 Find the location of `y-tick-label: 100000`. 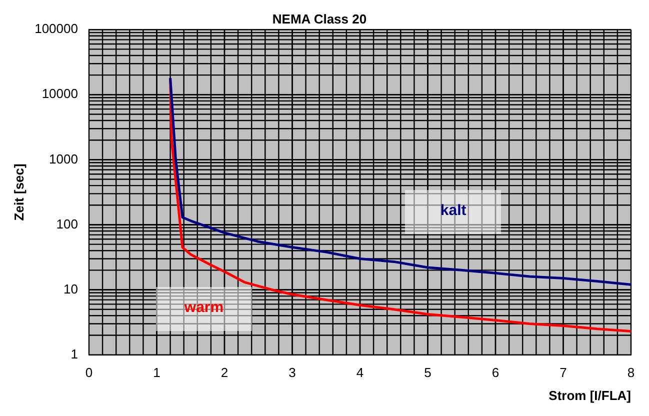

y-tick-label: 100000 is located at coordinates (56, 28).